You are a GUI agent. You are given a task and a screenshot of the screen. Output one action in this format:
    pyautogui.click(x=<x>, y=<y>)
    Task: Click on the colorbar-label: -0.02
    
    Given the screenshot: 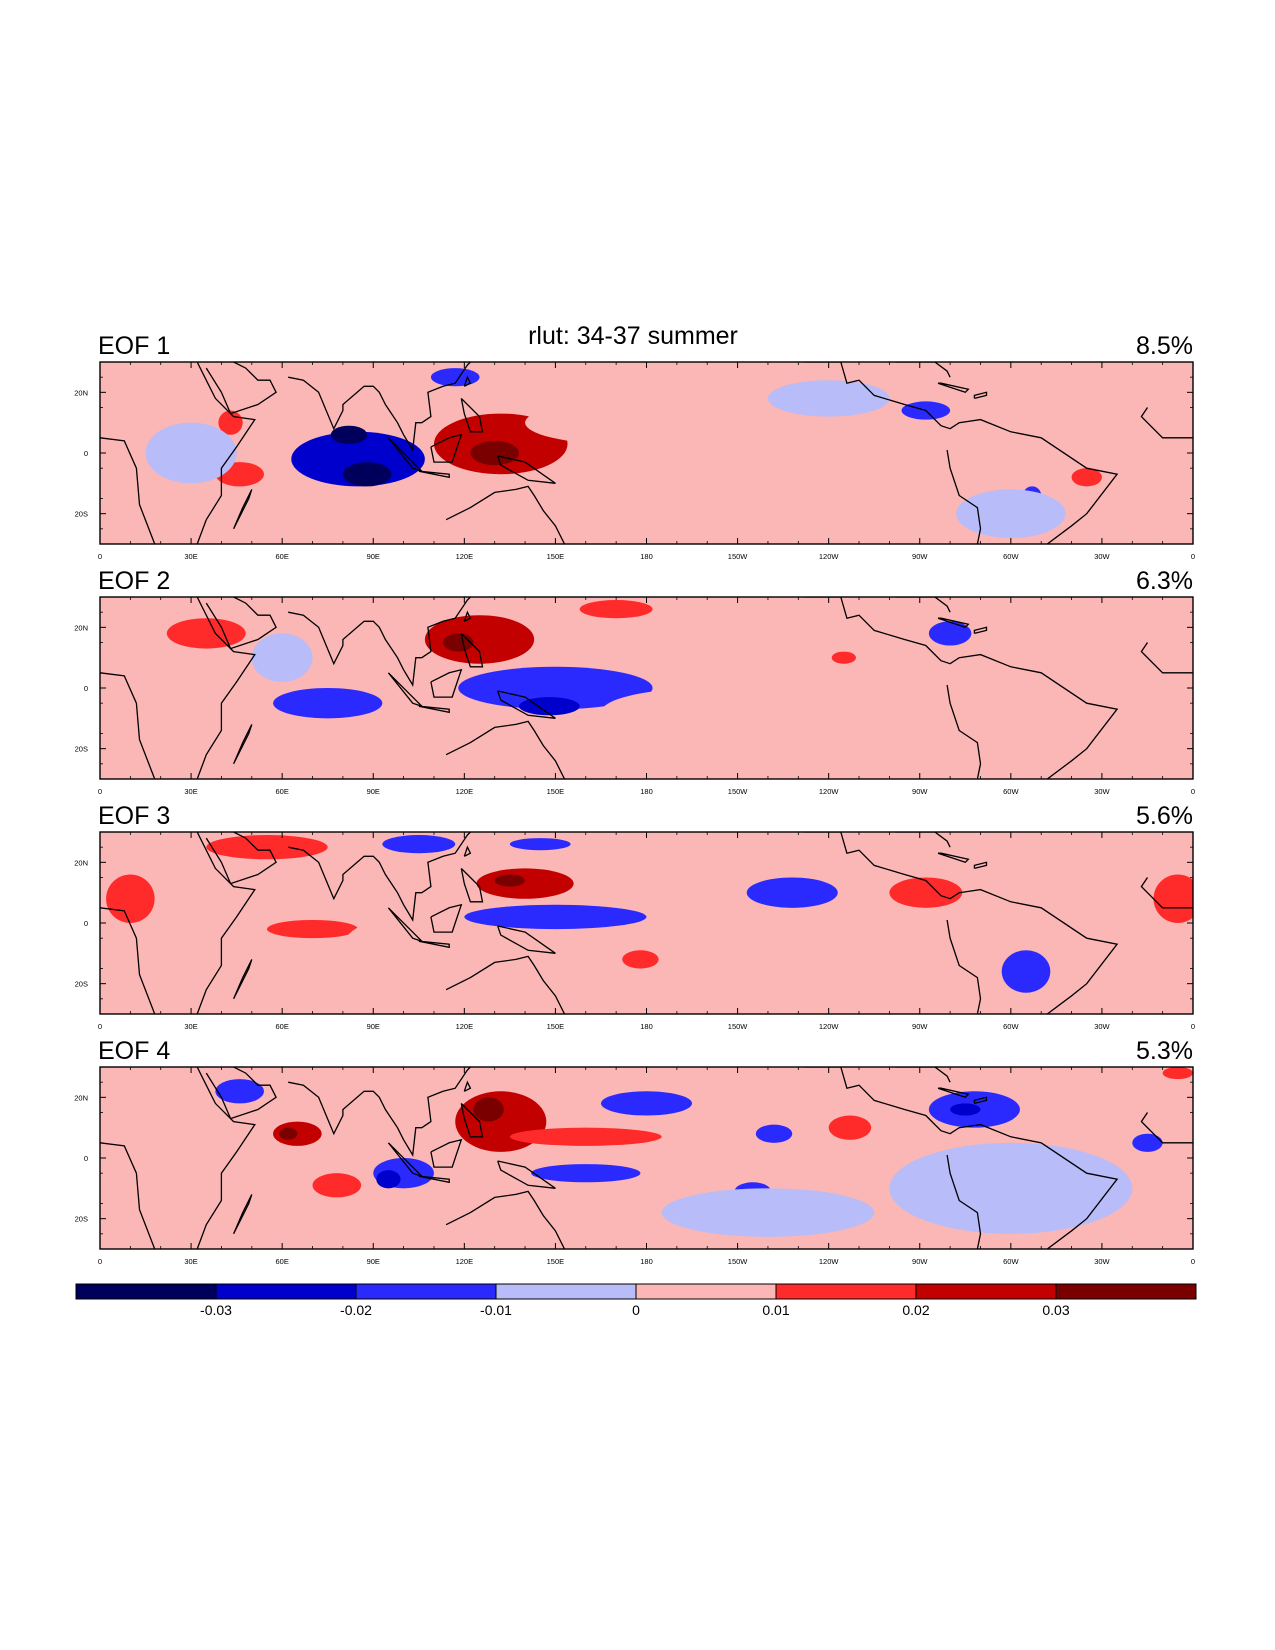 What is the action you would take?
    pyautogui.click(x=356, y=1310)
    